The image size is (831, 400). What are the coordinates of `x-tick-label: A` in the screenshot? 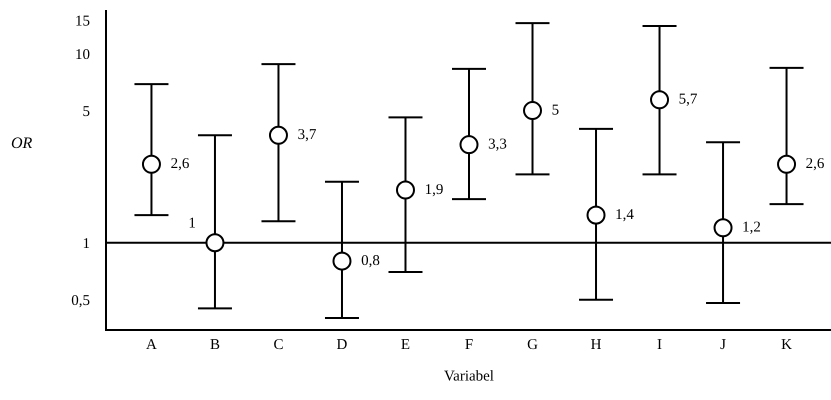 It's located at (152, 345).